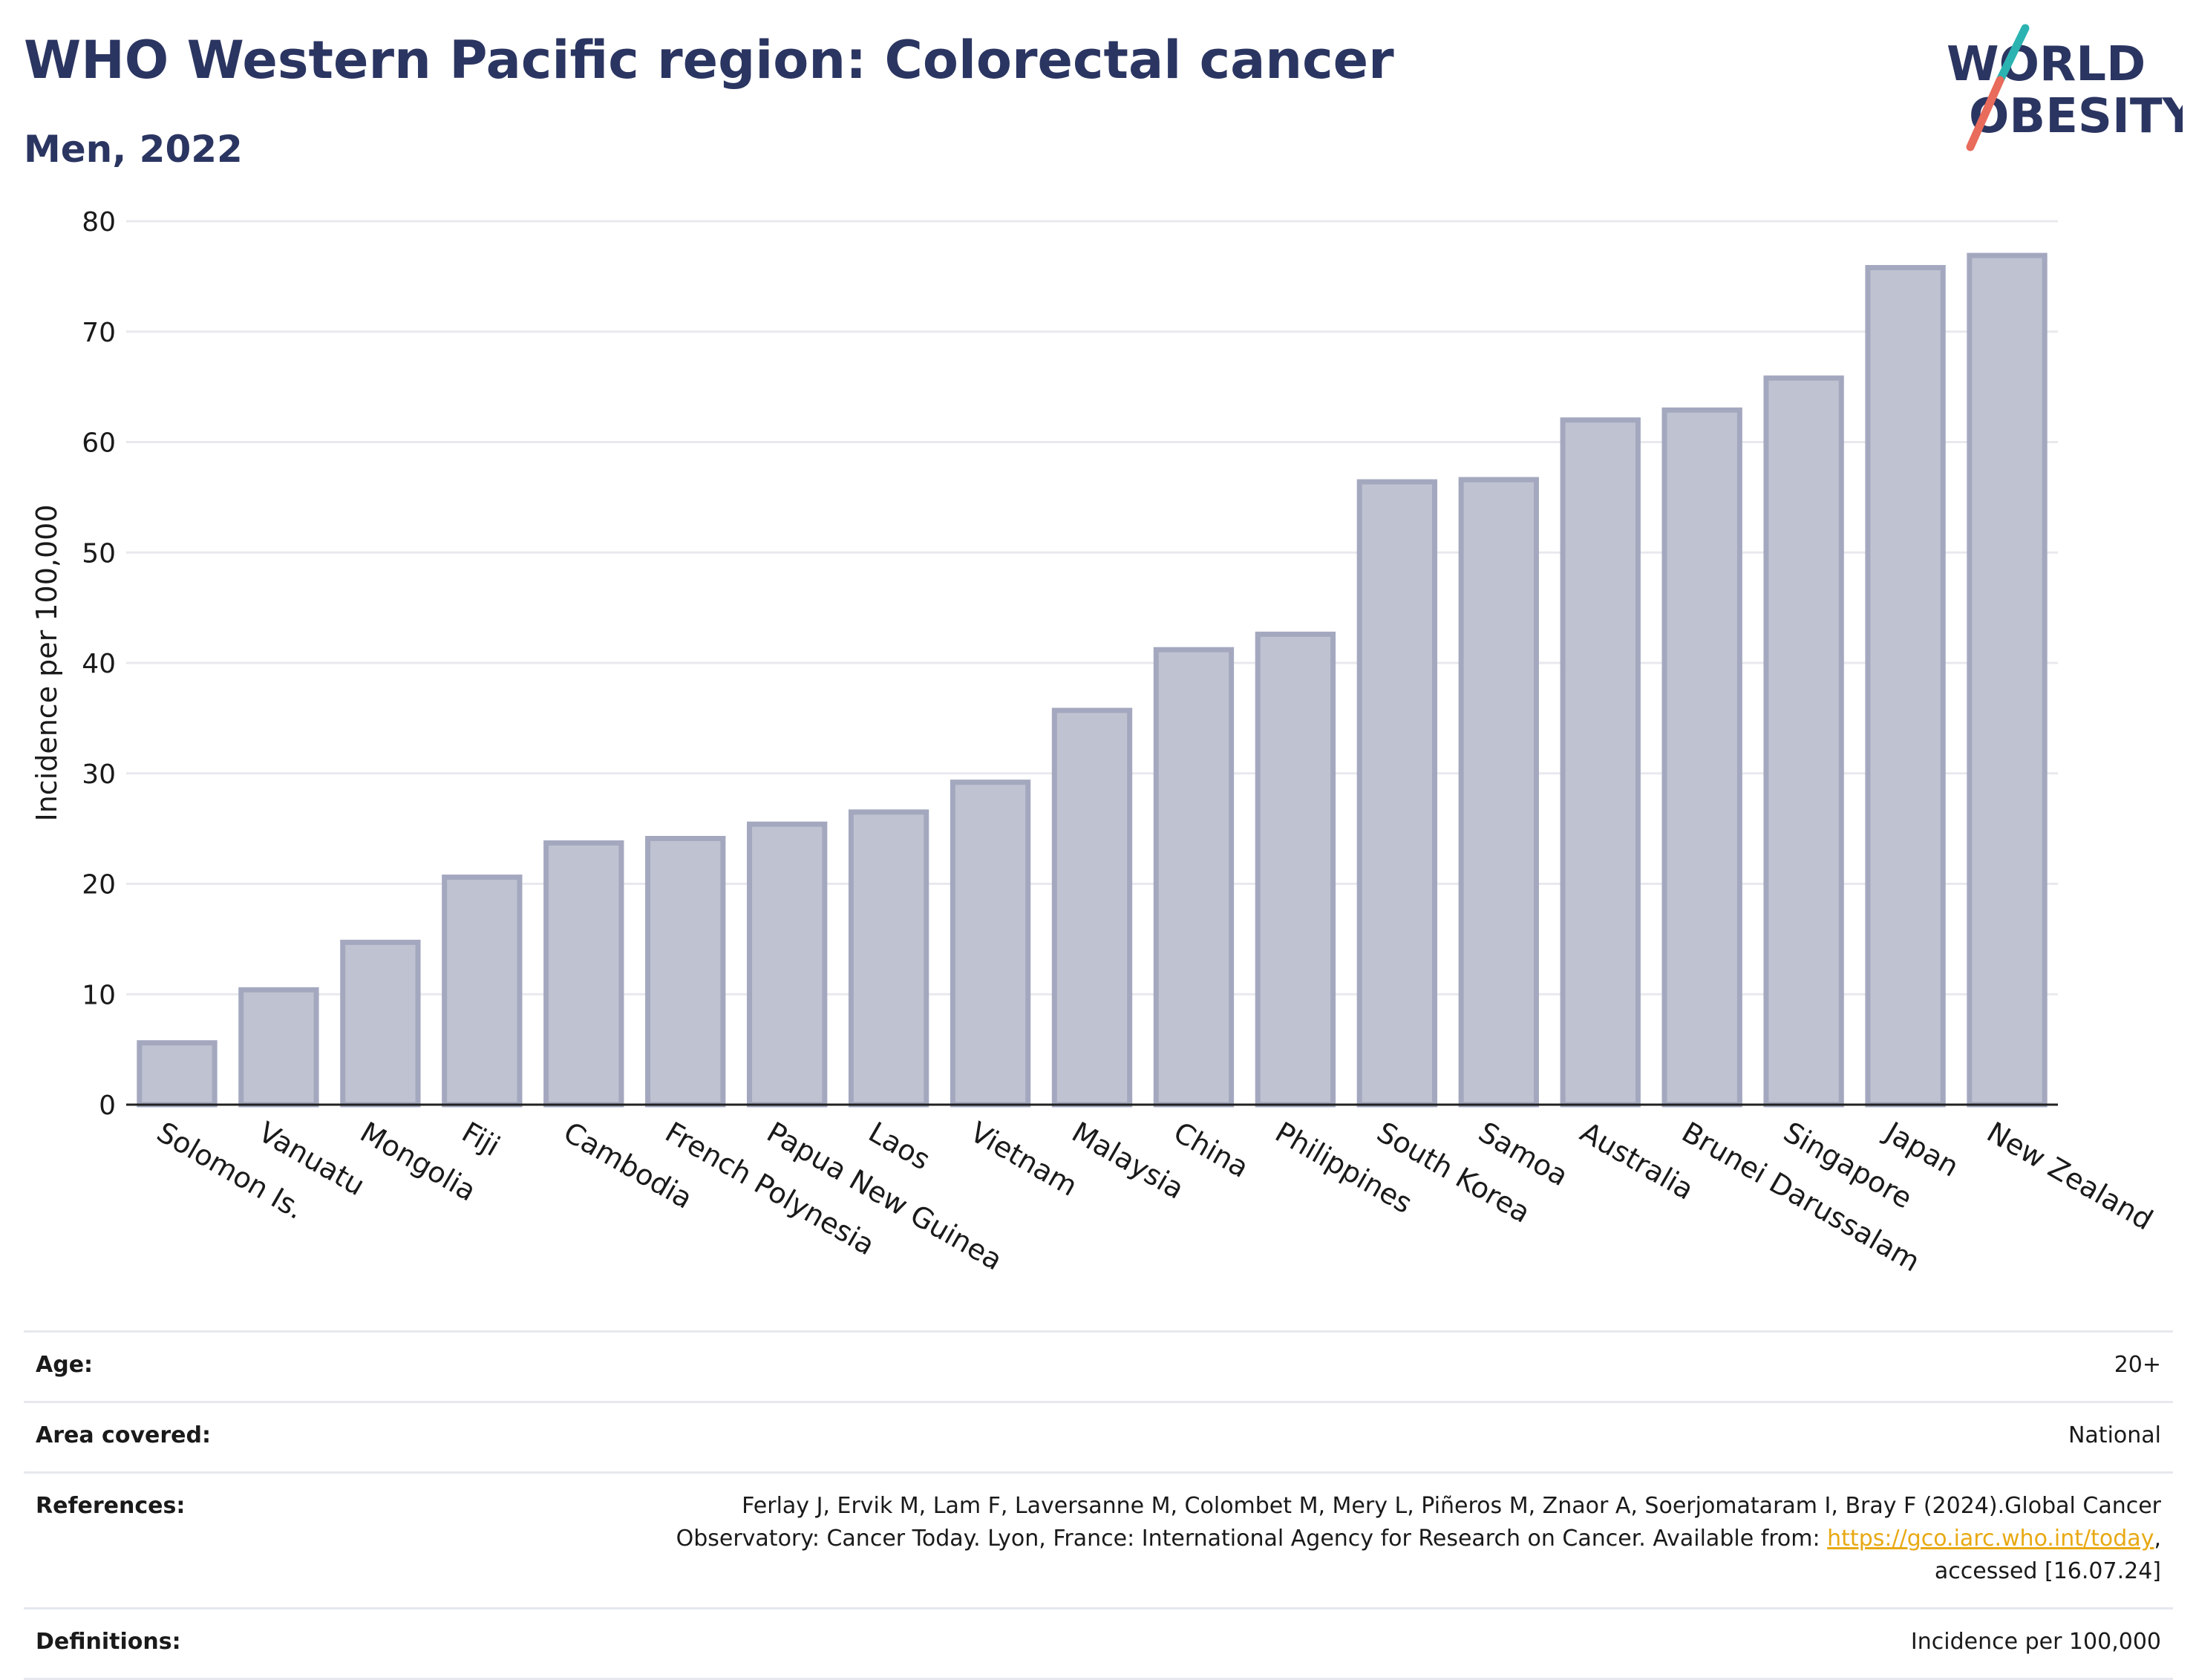 The height and width of the screenshot is (1680, 2196). I want to click on area-value: National, so click(2114, 1435).